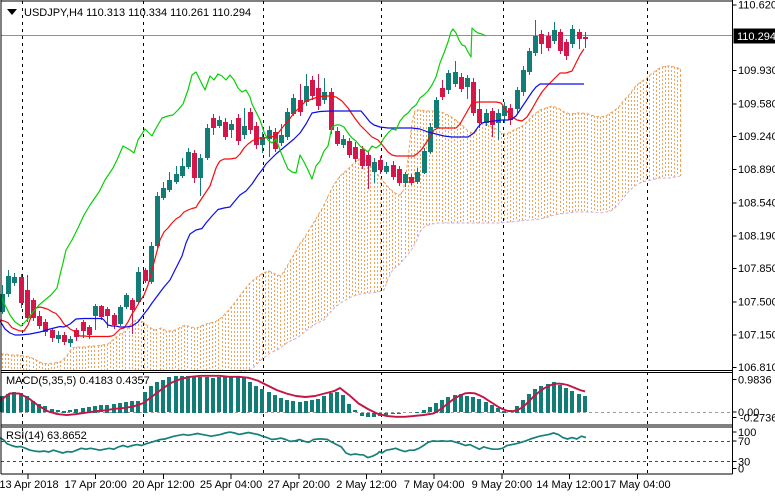 The height and width of the screenshot is (502, 775). I want to click on svg-text: 14 May 12:00, so click(569, 485).